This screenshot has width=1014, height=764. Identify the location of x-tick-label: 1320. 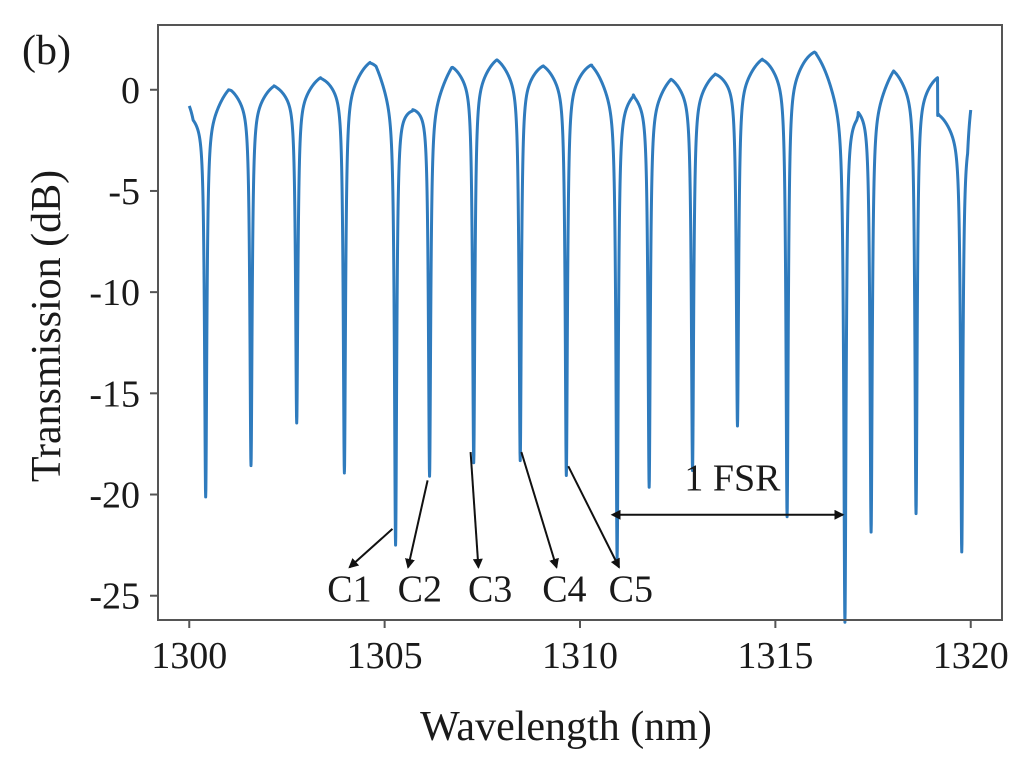
(971, 656).